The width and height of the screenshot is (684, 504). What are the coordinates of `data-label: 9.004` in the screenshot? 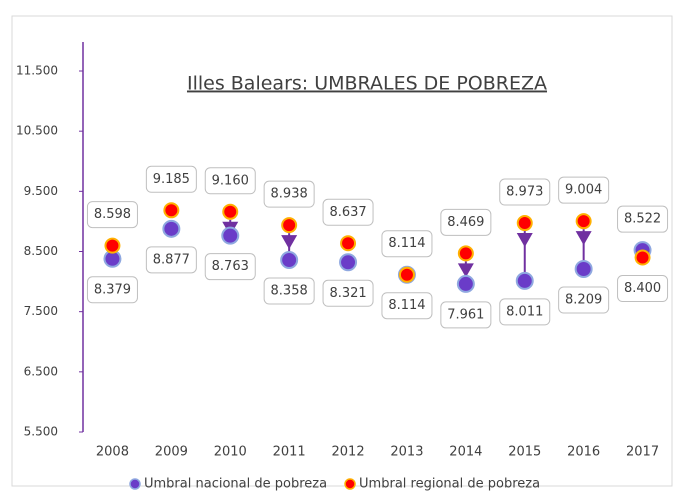 It's located at (583, 190).